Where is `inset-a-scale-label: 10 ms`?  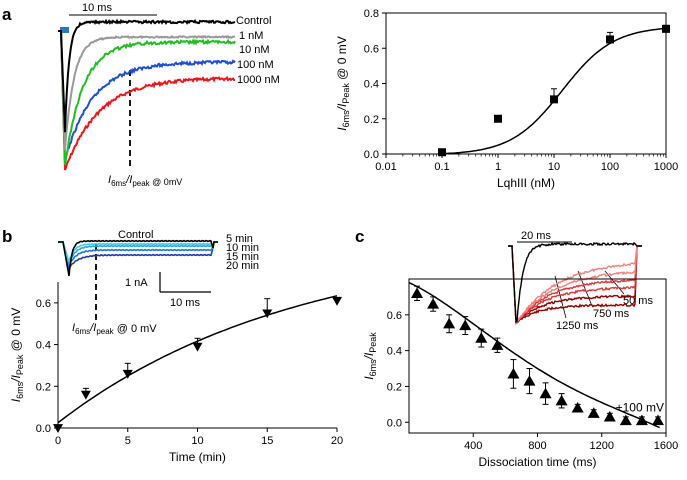 inset-a-scale-label: 10 ms is located at coordinates (97, 8).